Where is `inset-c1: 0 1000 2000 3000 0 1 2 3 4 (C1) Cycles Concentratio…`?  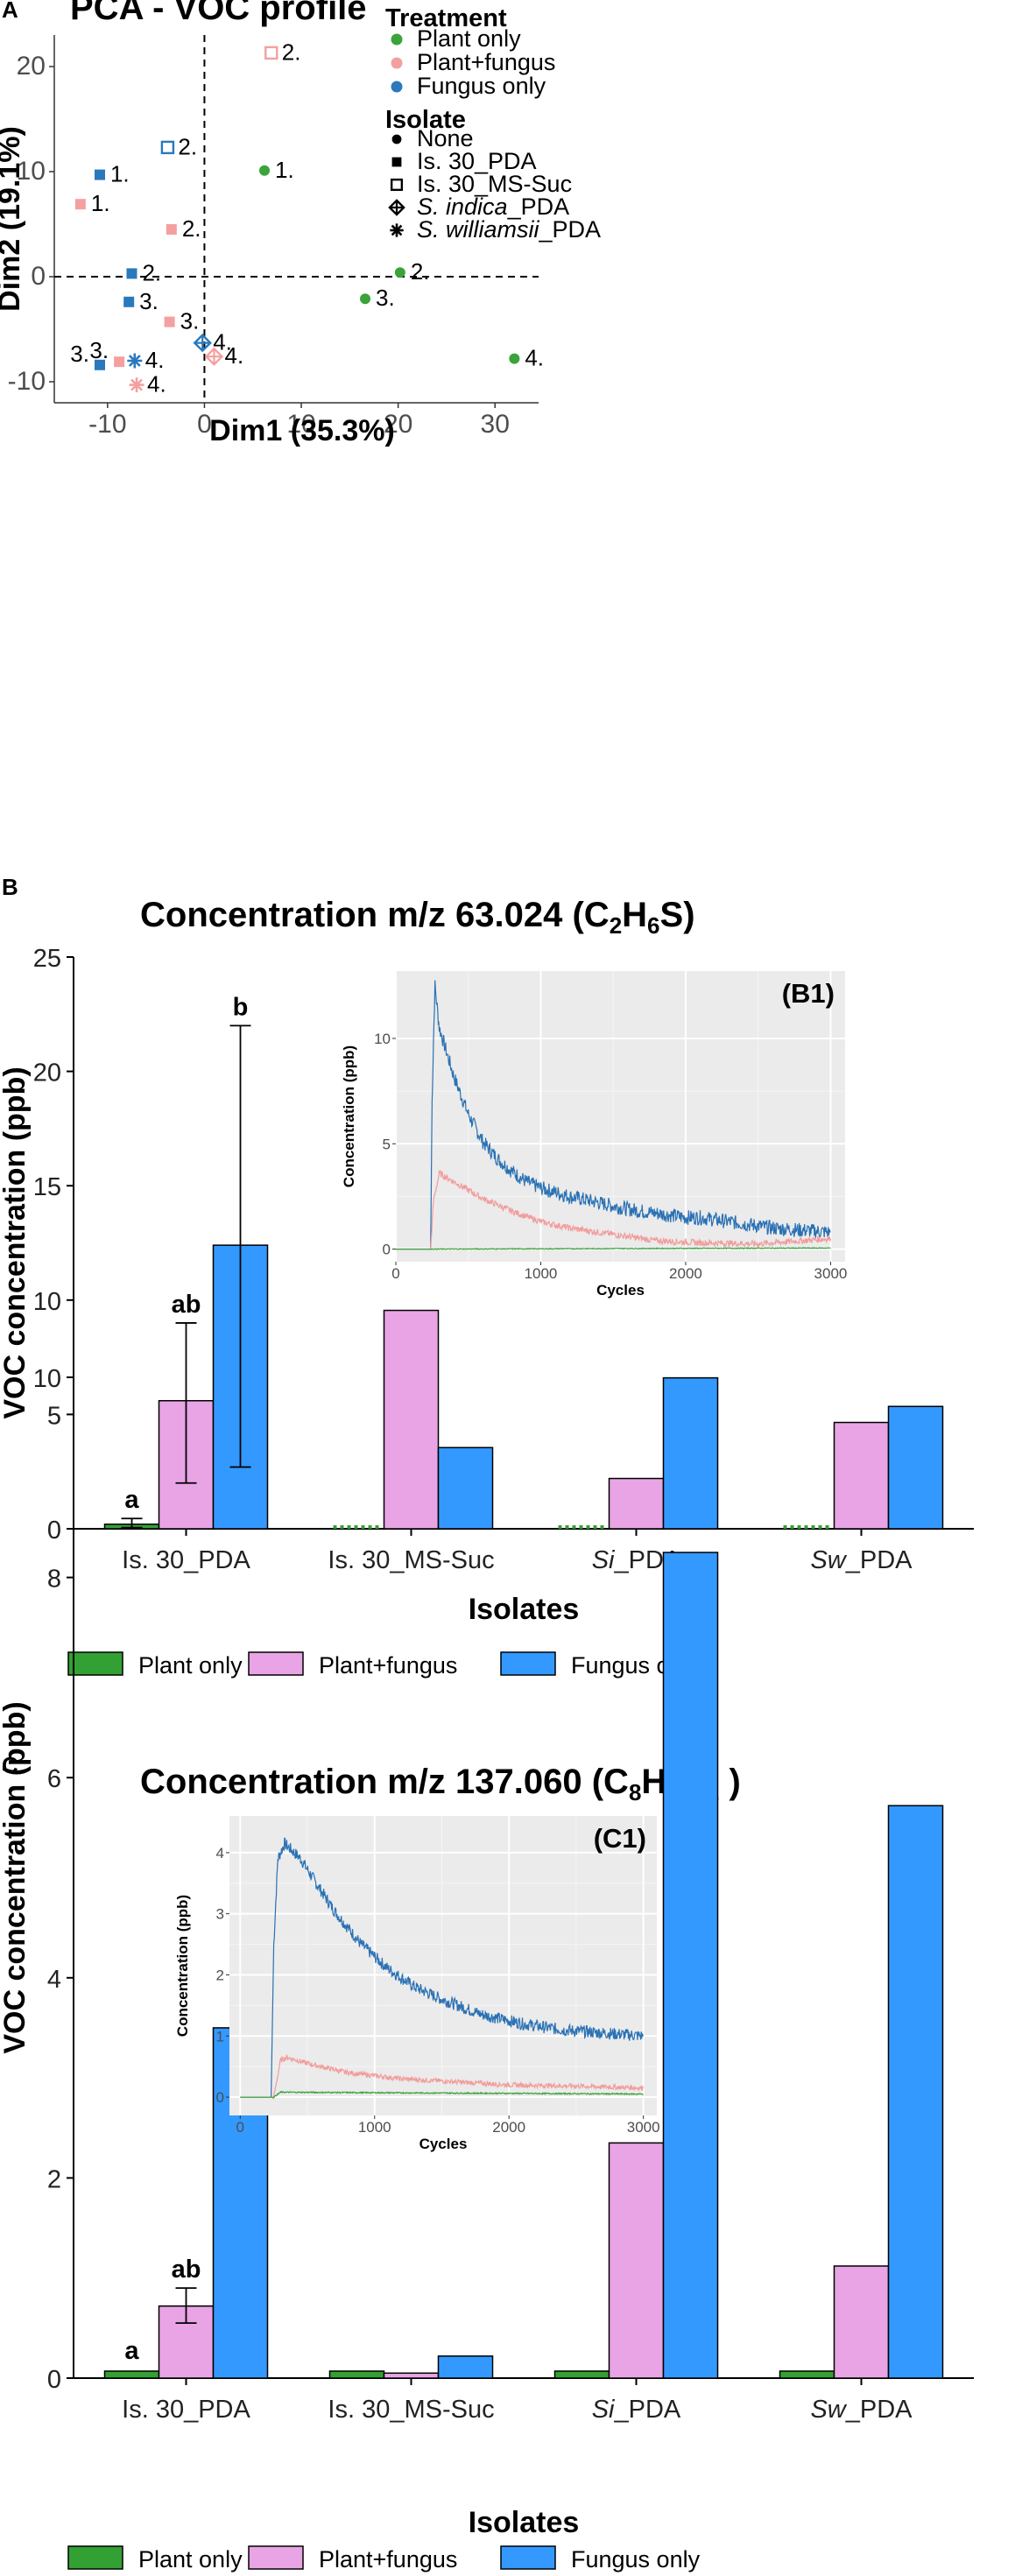
inset-c1: 0 1000 2000 3000 0 1 2 3 4 (C1) Cycles Concentratio… is located at coordinates (417, 1984).